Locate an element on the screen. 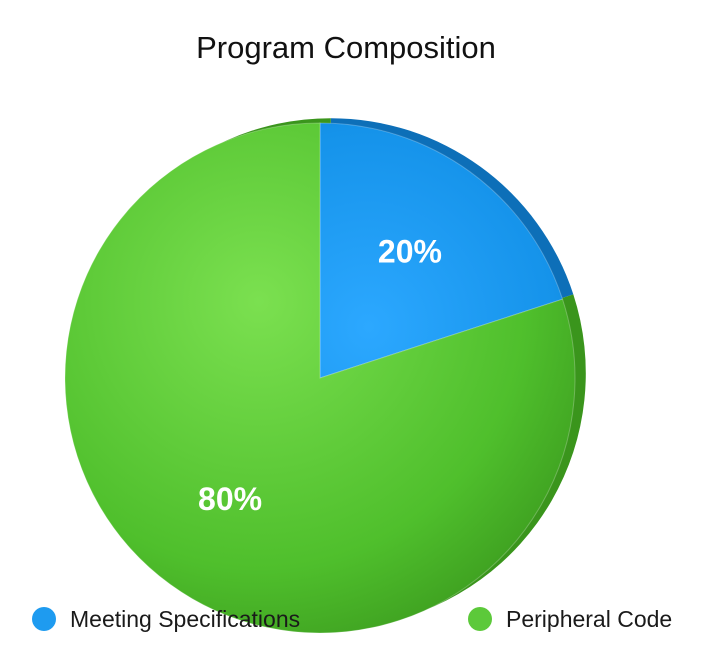 This screenshot has width=724, height=672. legend-swatch-blue is located at coordinates (44, 619).